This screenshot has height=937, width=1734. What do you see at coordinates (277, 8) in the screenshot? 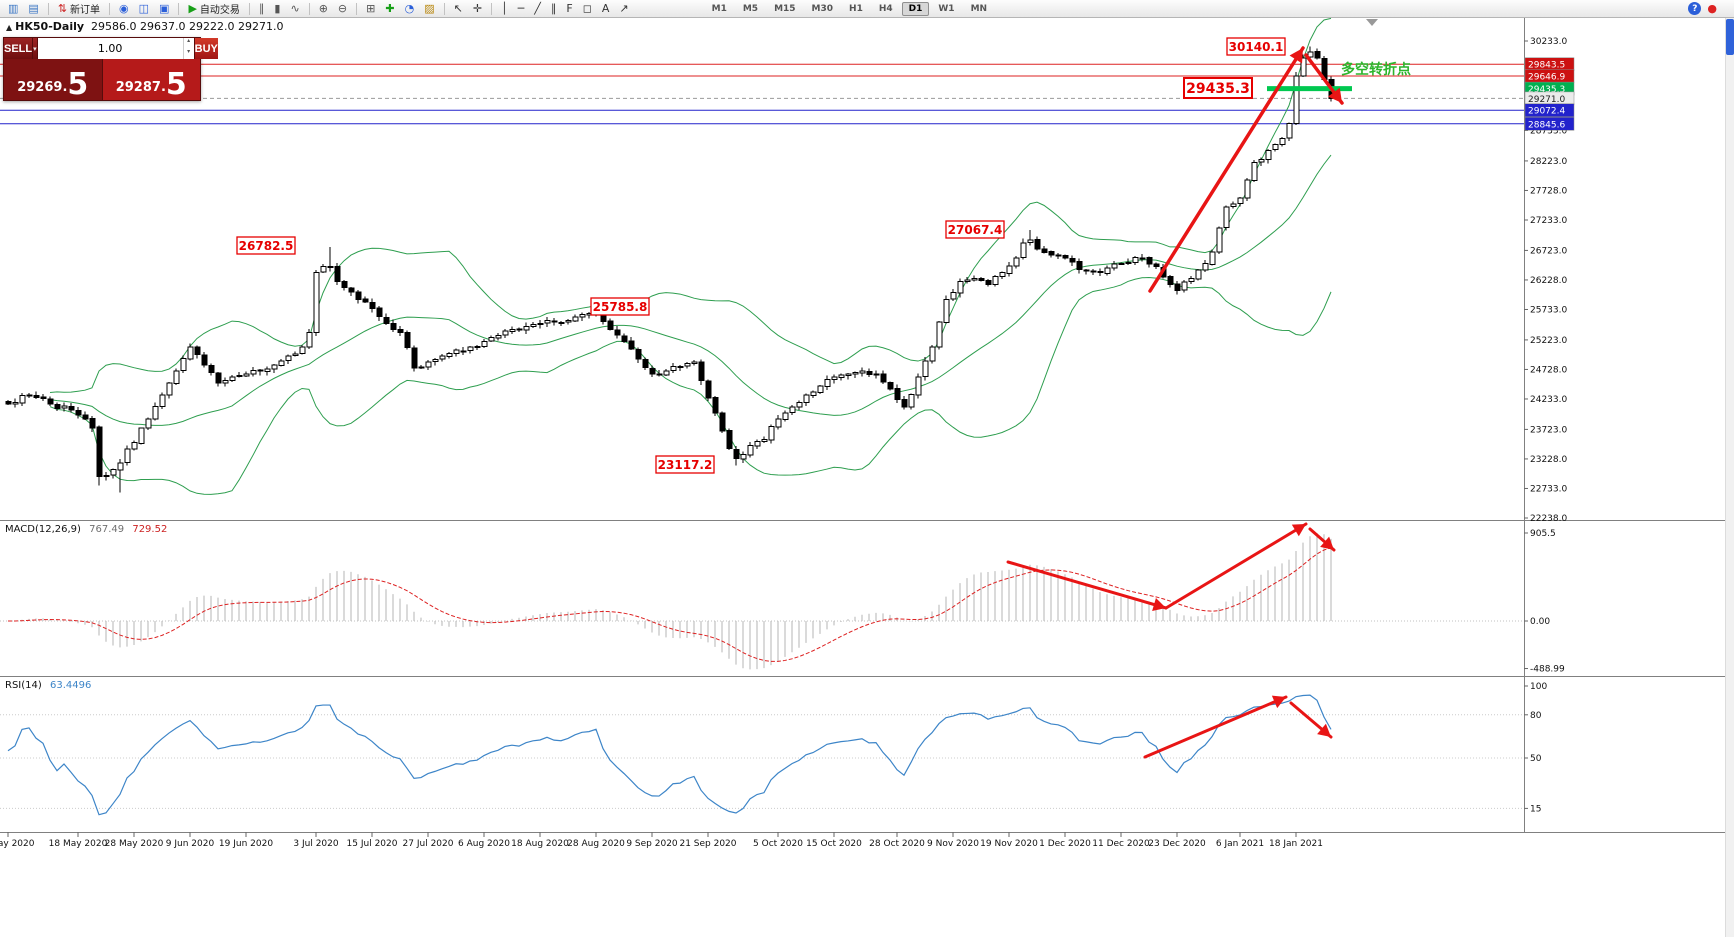
I see `candlestick-mode-button: ▮` at bounding box center [277, 8].